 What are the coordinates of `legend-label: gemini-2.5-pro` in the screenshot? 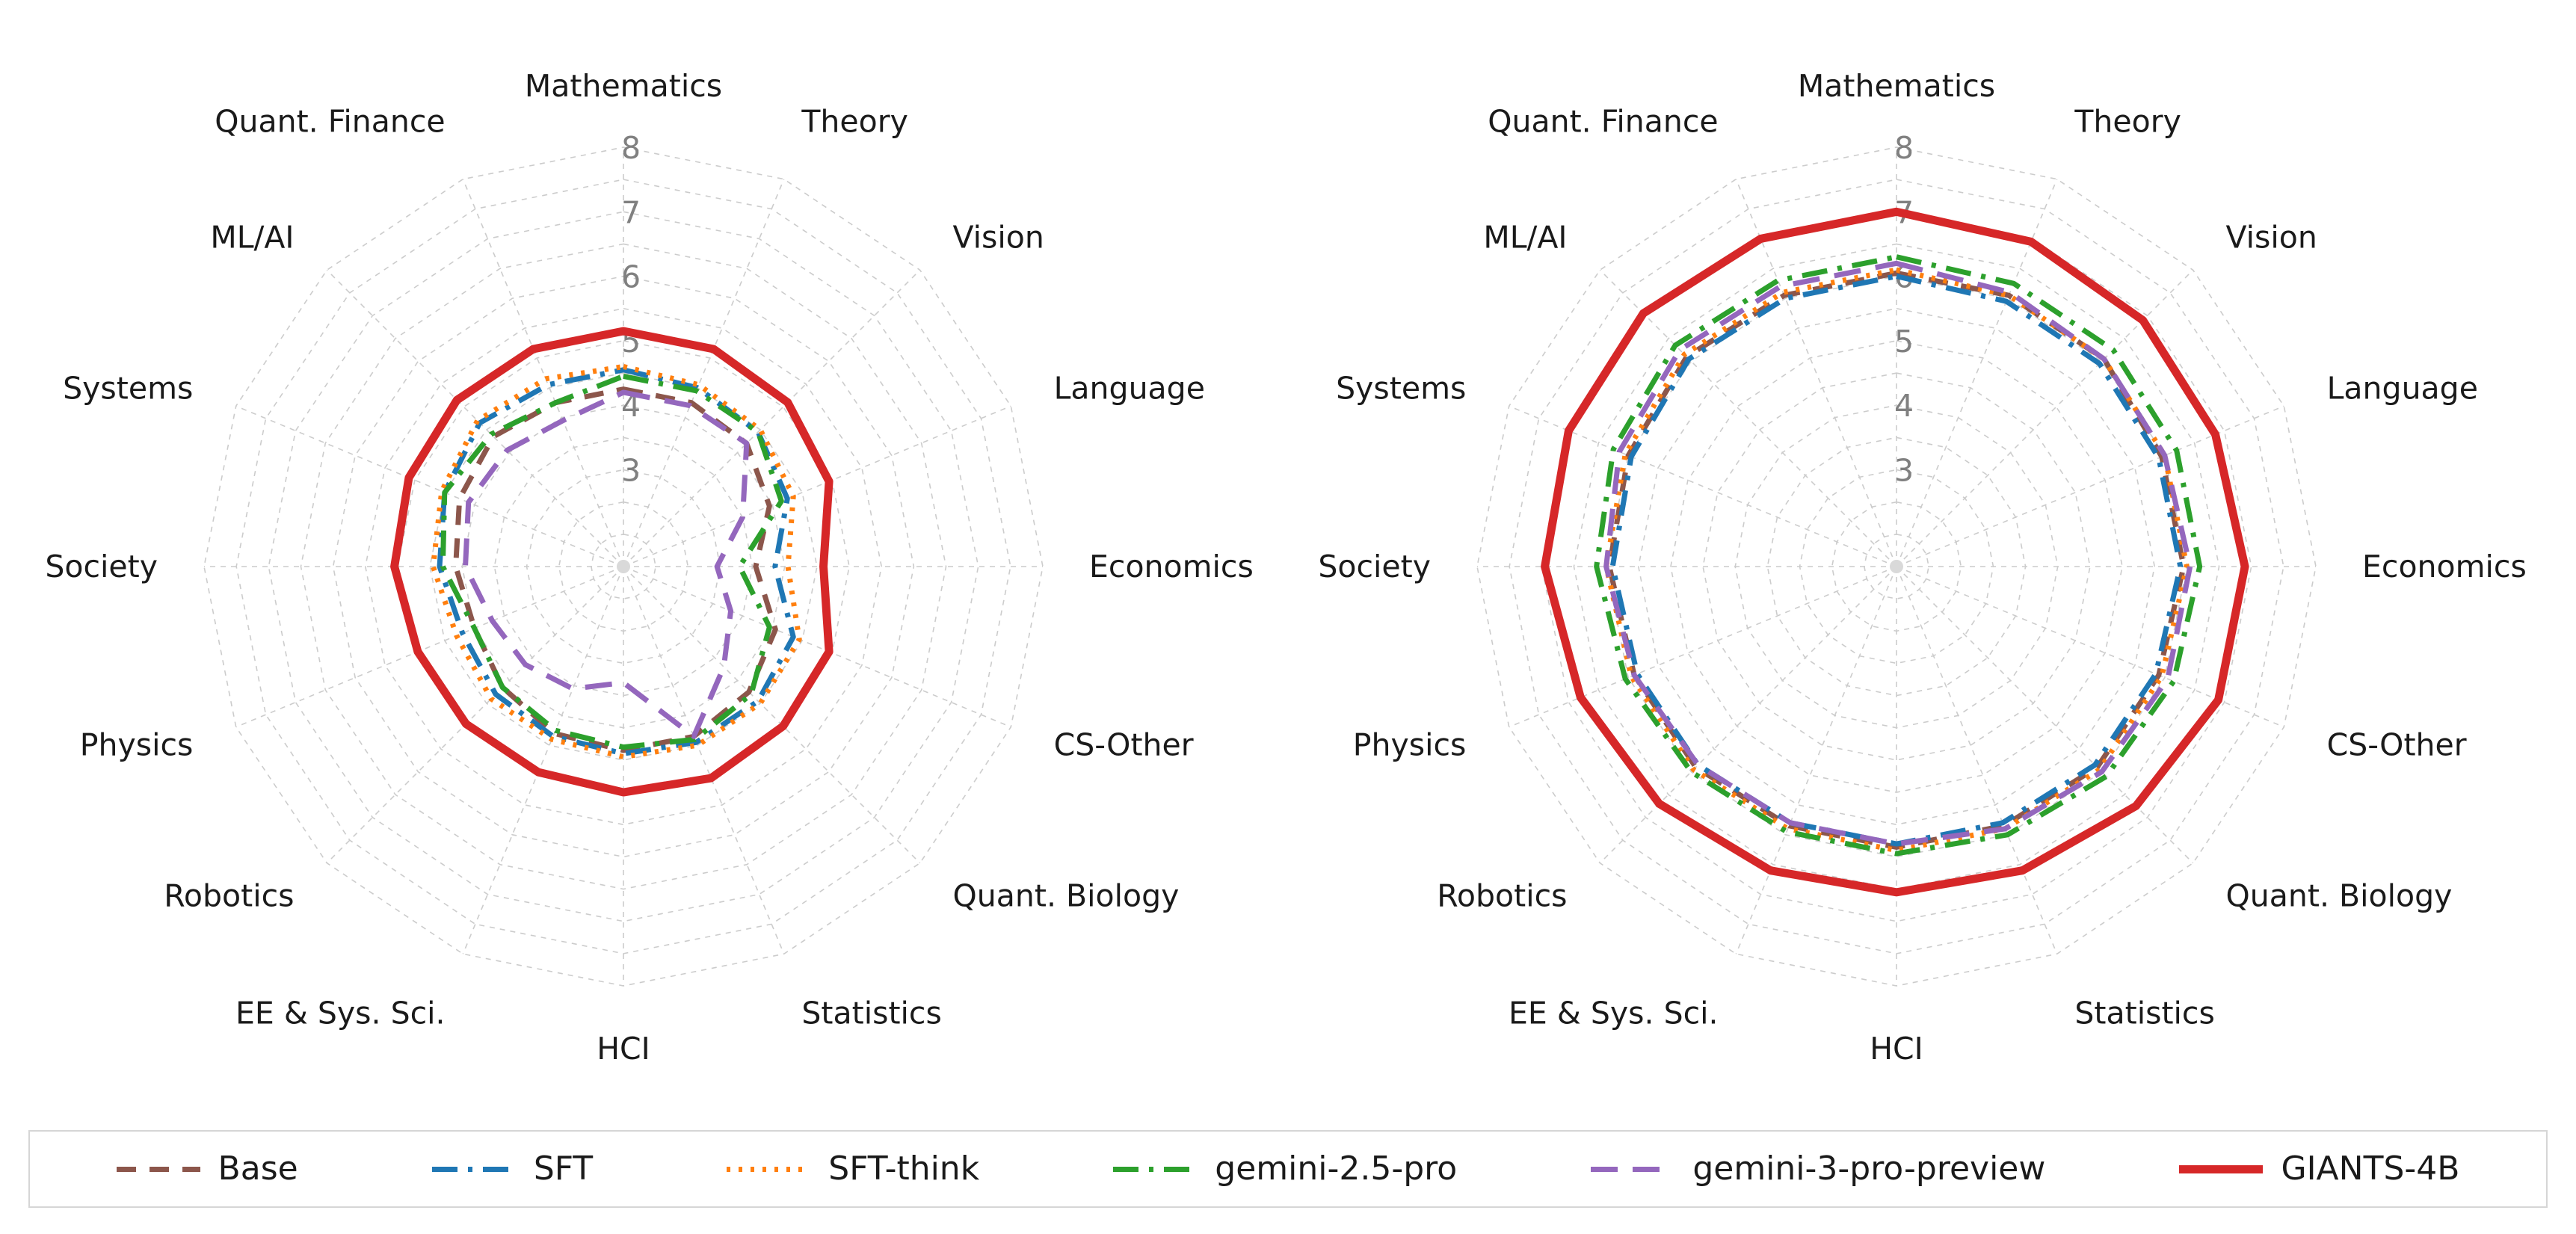 It's located at (1336, 1169).